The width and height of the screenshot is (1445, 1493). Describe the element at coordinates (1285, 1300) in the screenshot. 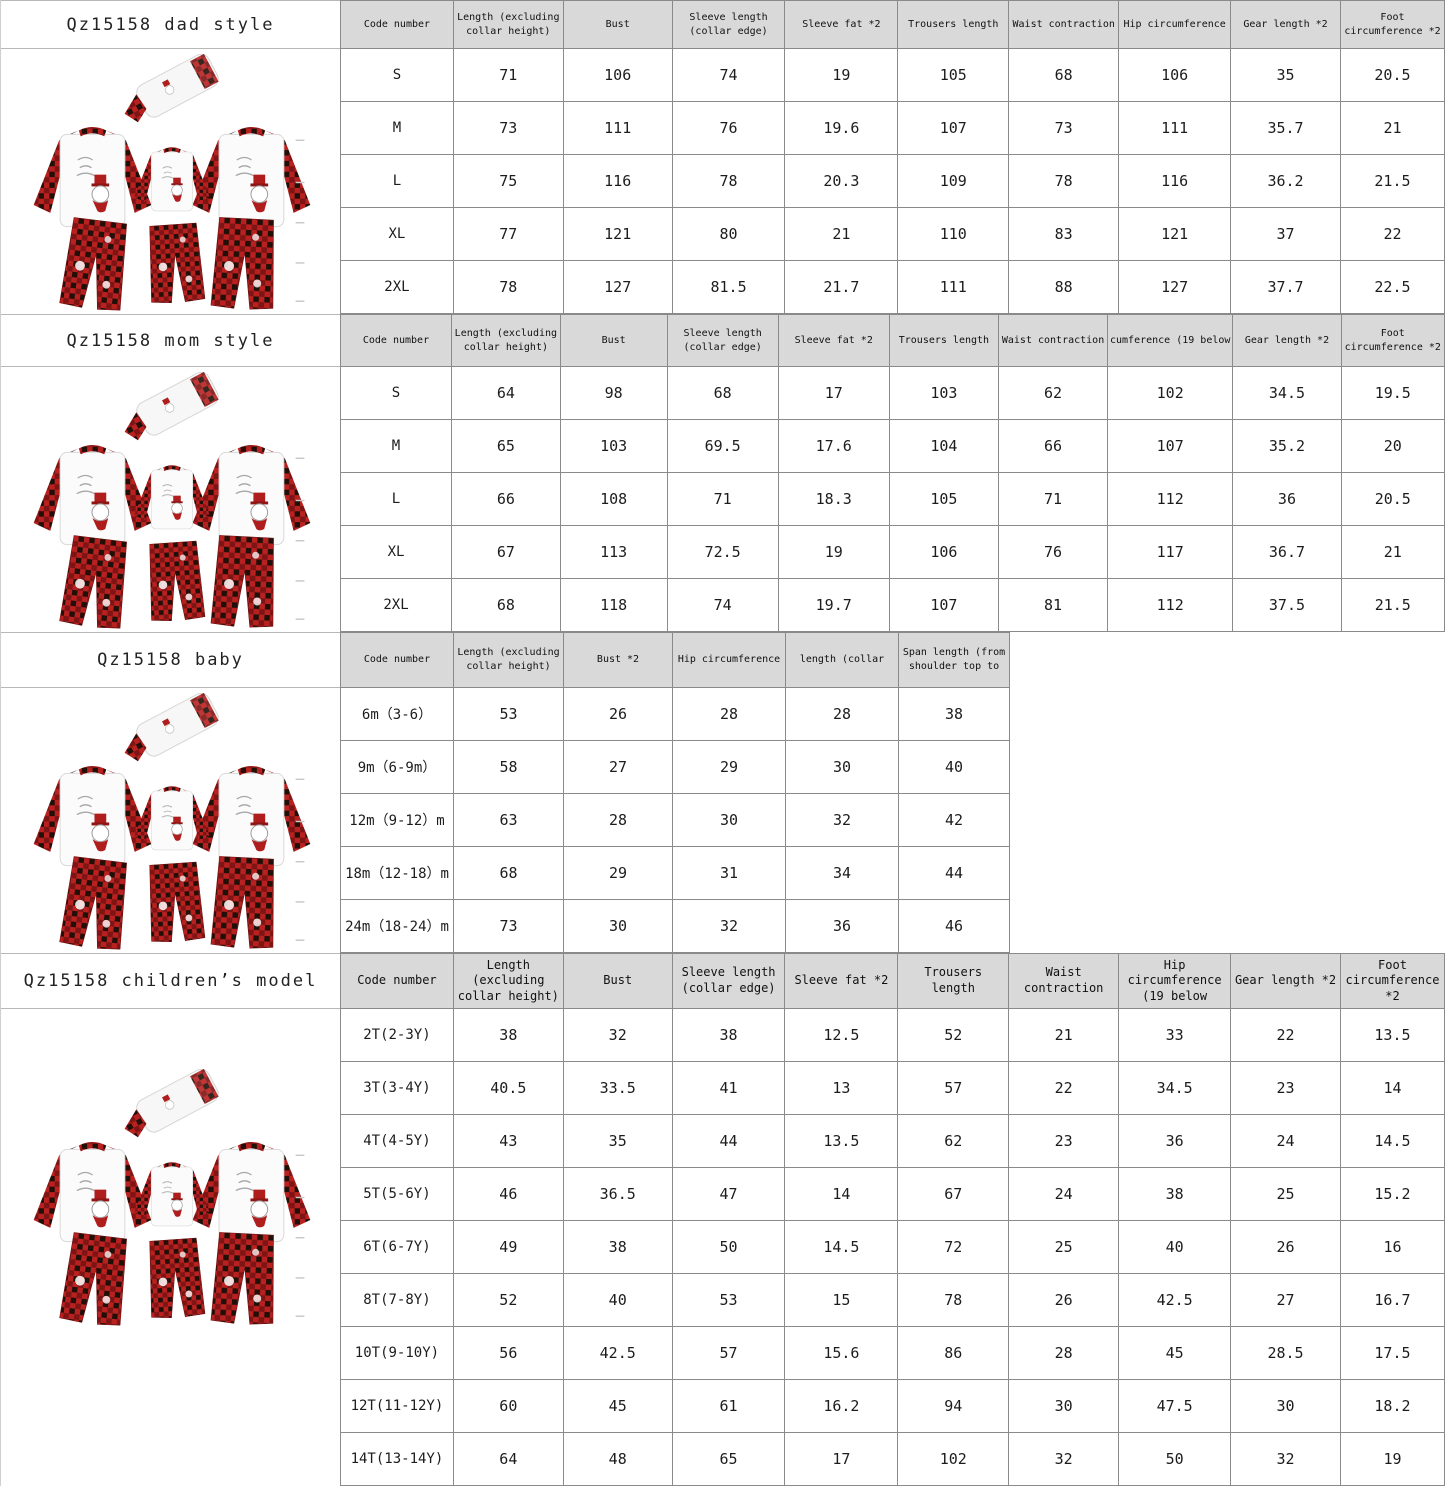

I see `measurement-cell: 27` at that location.